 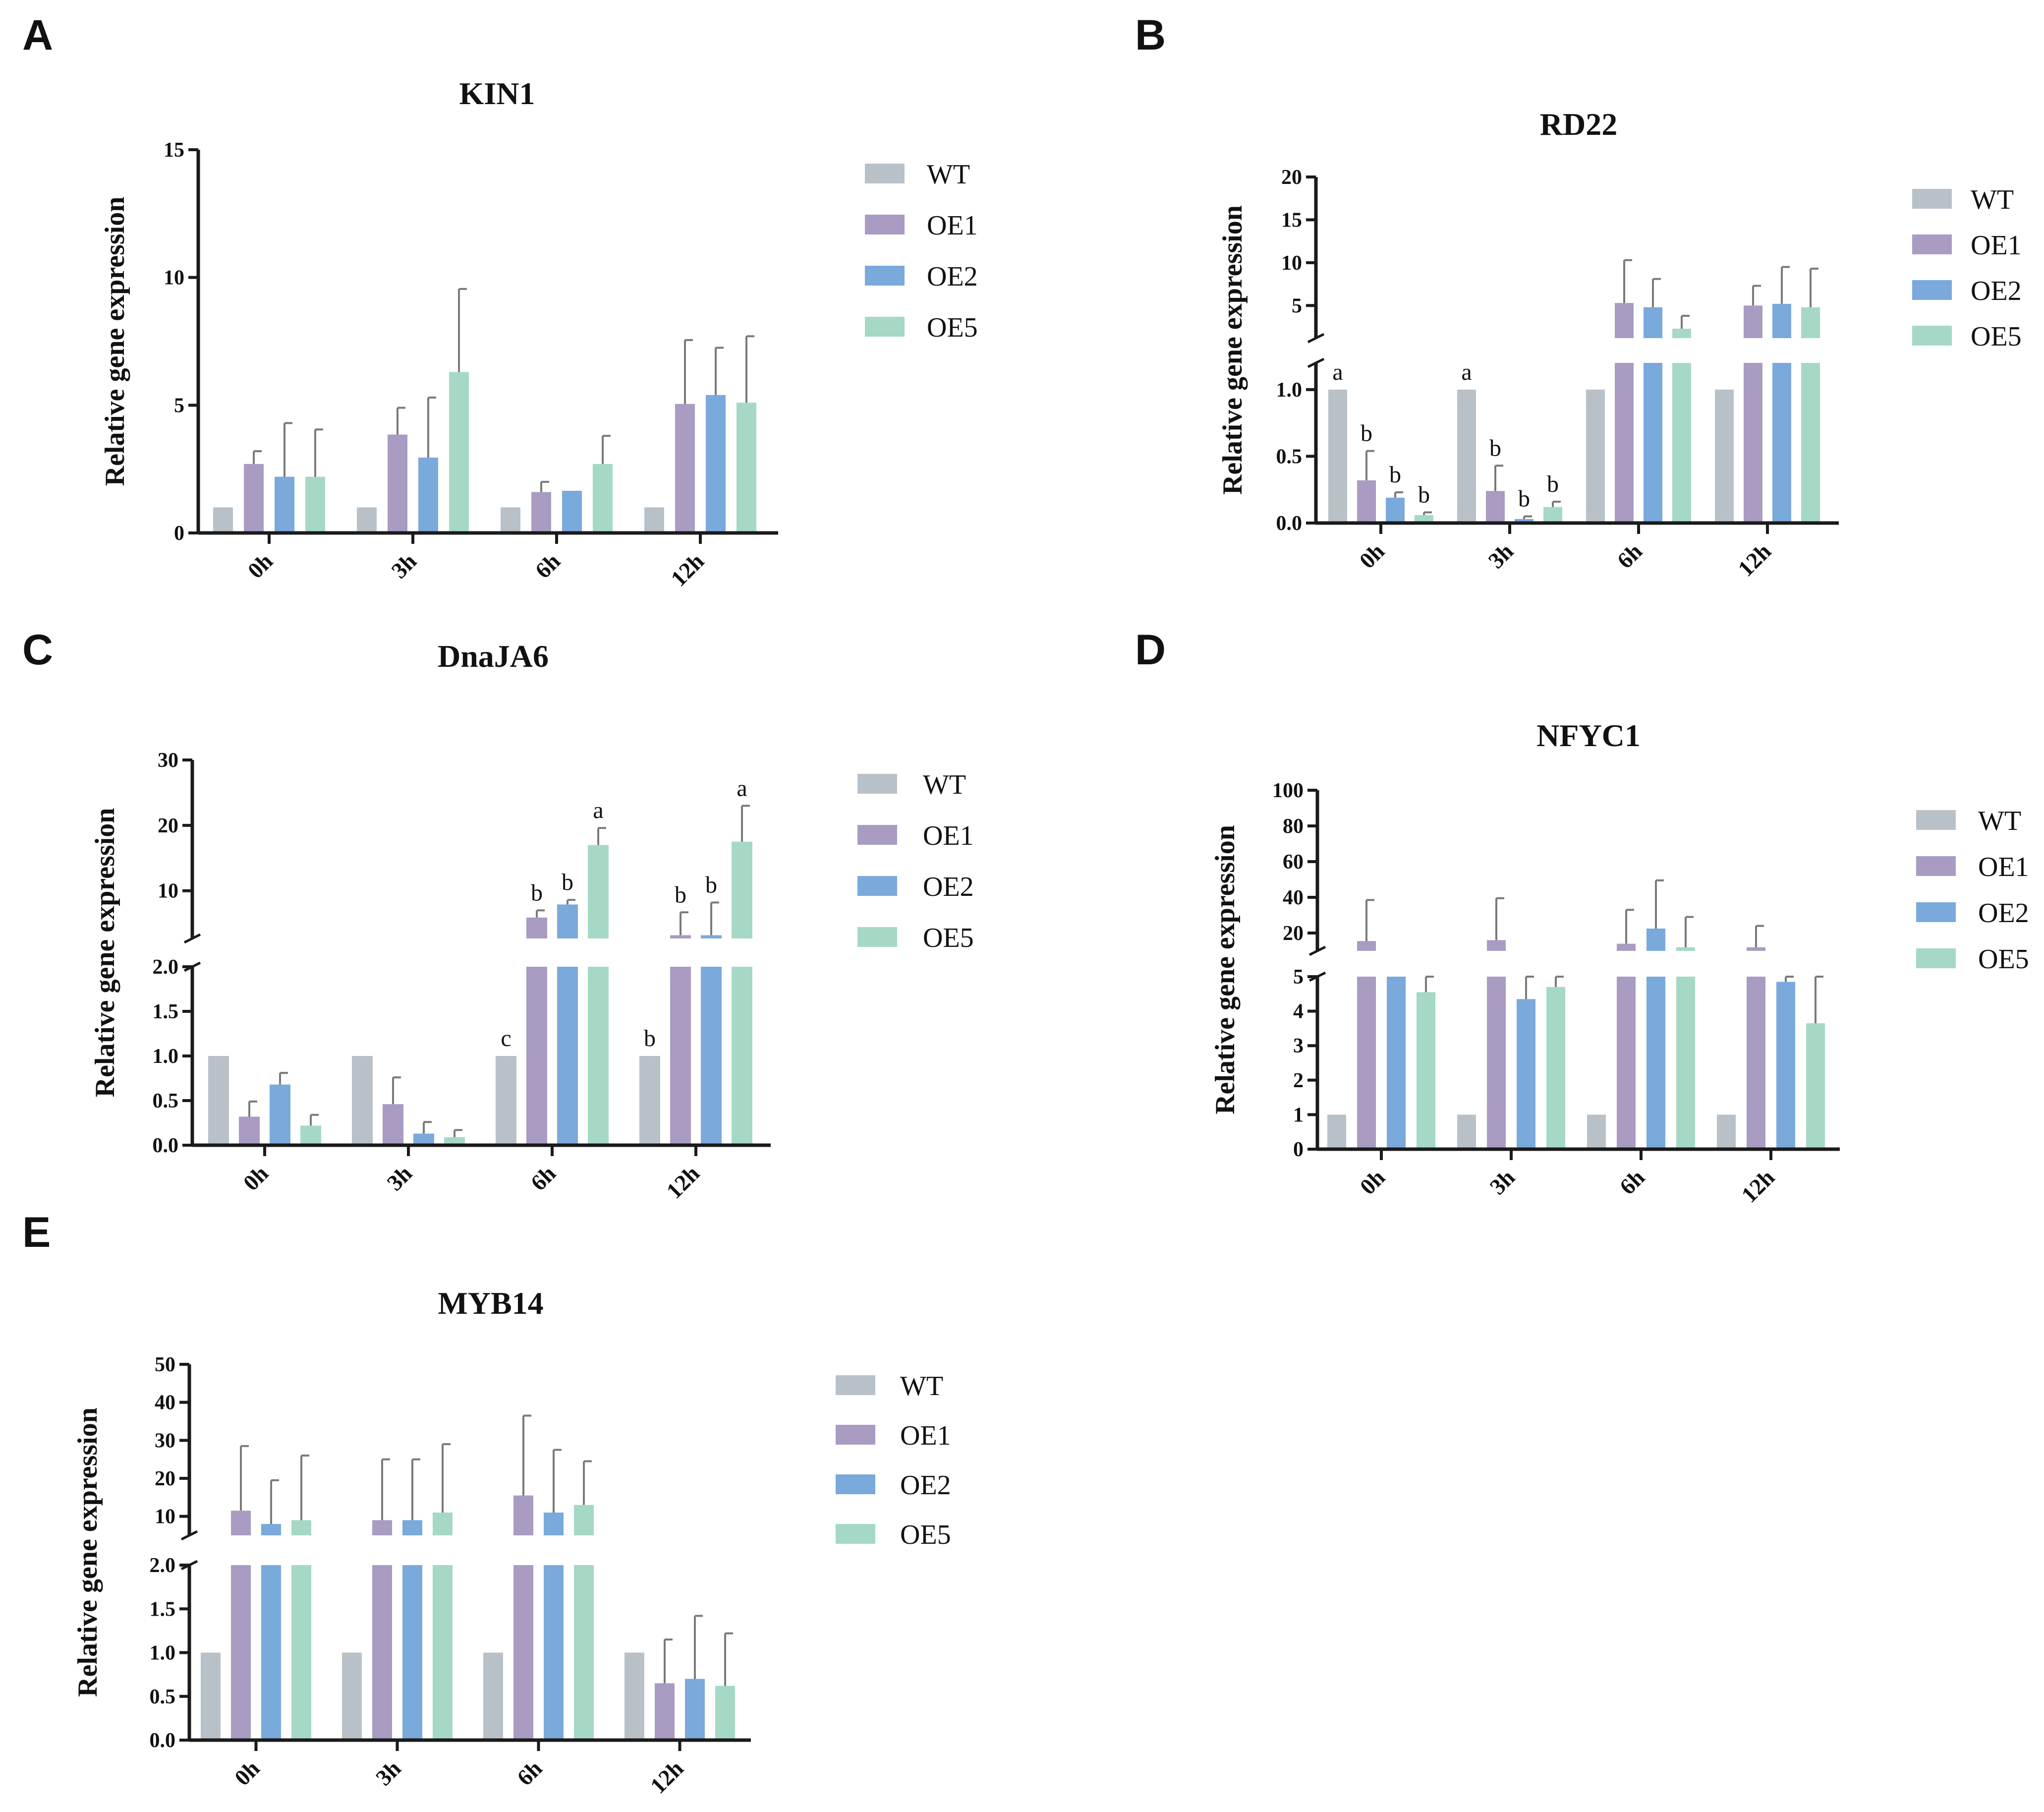 I want to click on chart-title: RD22, so click(x=1578, y=124).